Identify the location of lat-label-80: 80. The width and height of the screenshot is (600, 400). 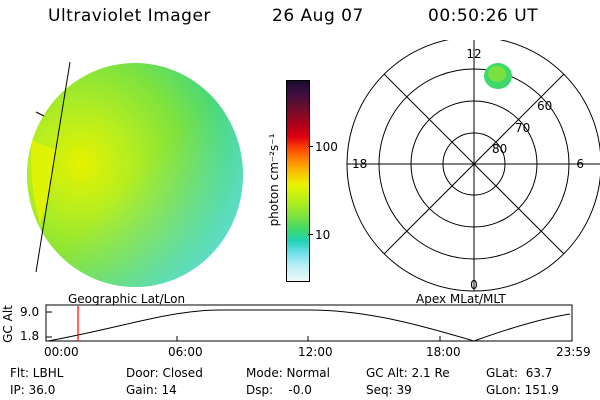
(499, 149).